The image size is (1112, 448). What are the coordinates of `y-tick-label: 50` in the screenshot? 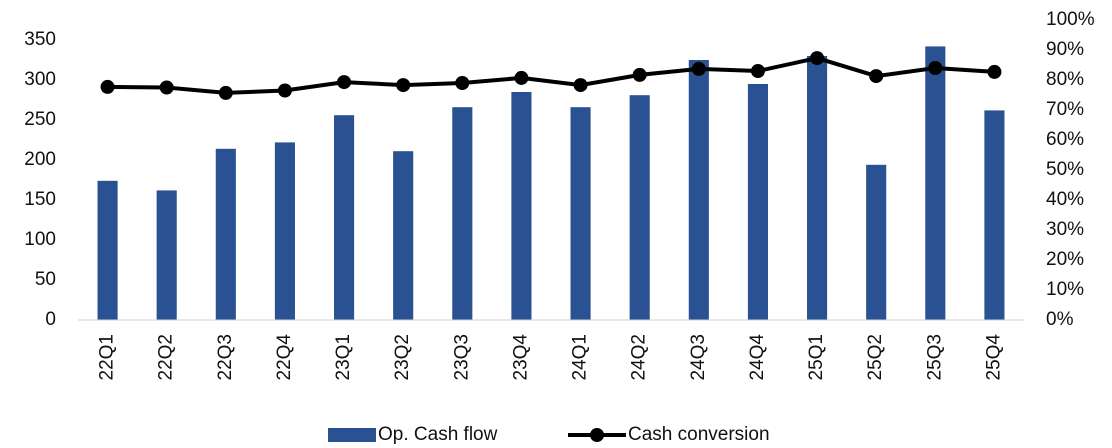 It's located at (45, 279).